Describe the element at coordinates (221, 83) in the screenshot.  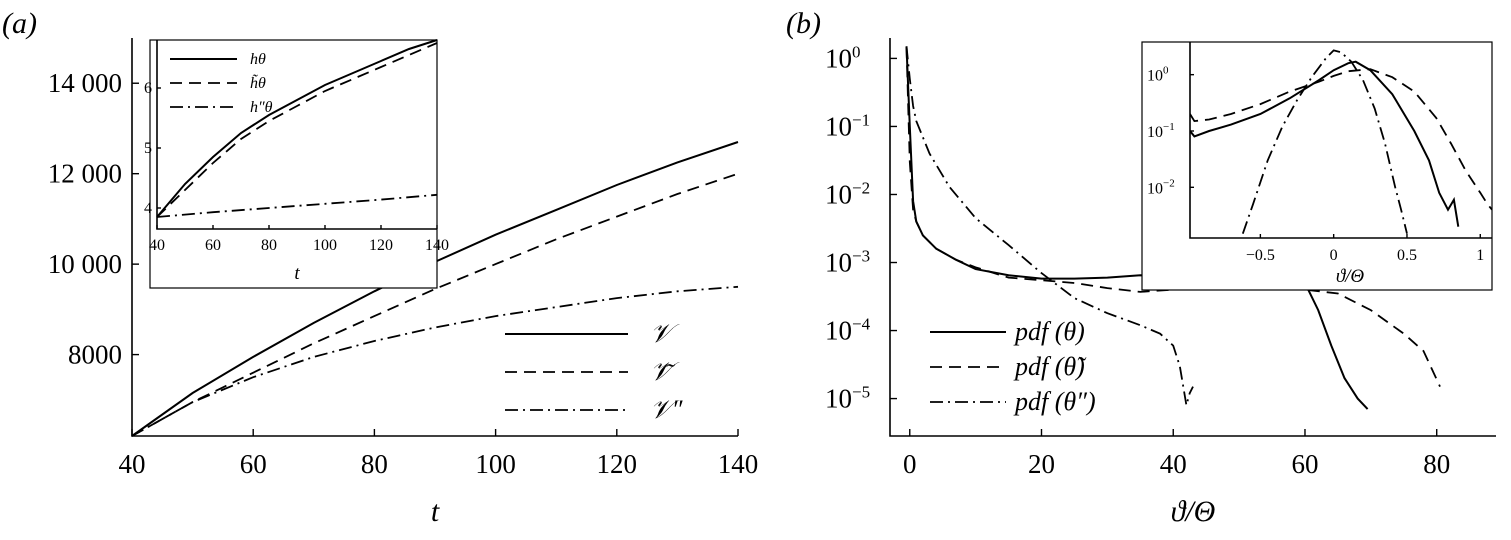
I see `inset-legend: hθ h̃θ h″θ` at that location.